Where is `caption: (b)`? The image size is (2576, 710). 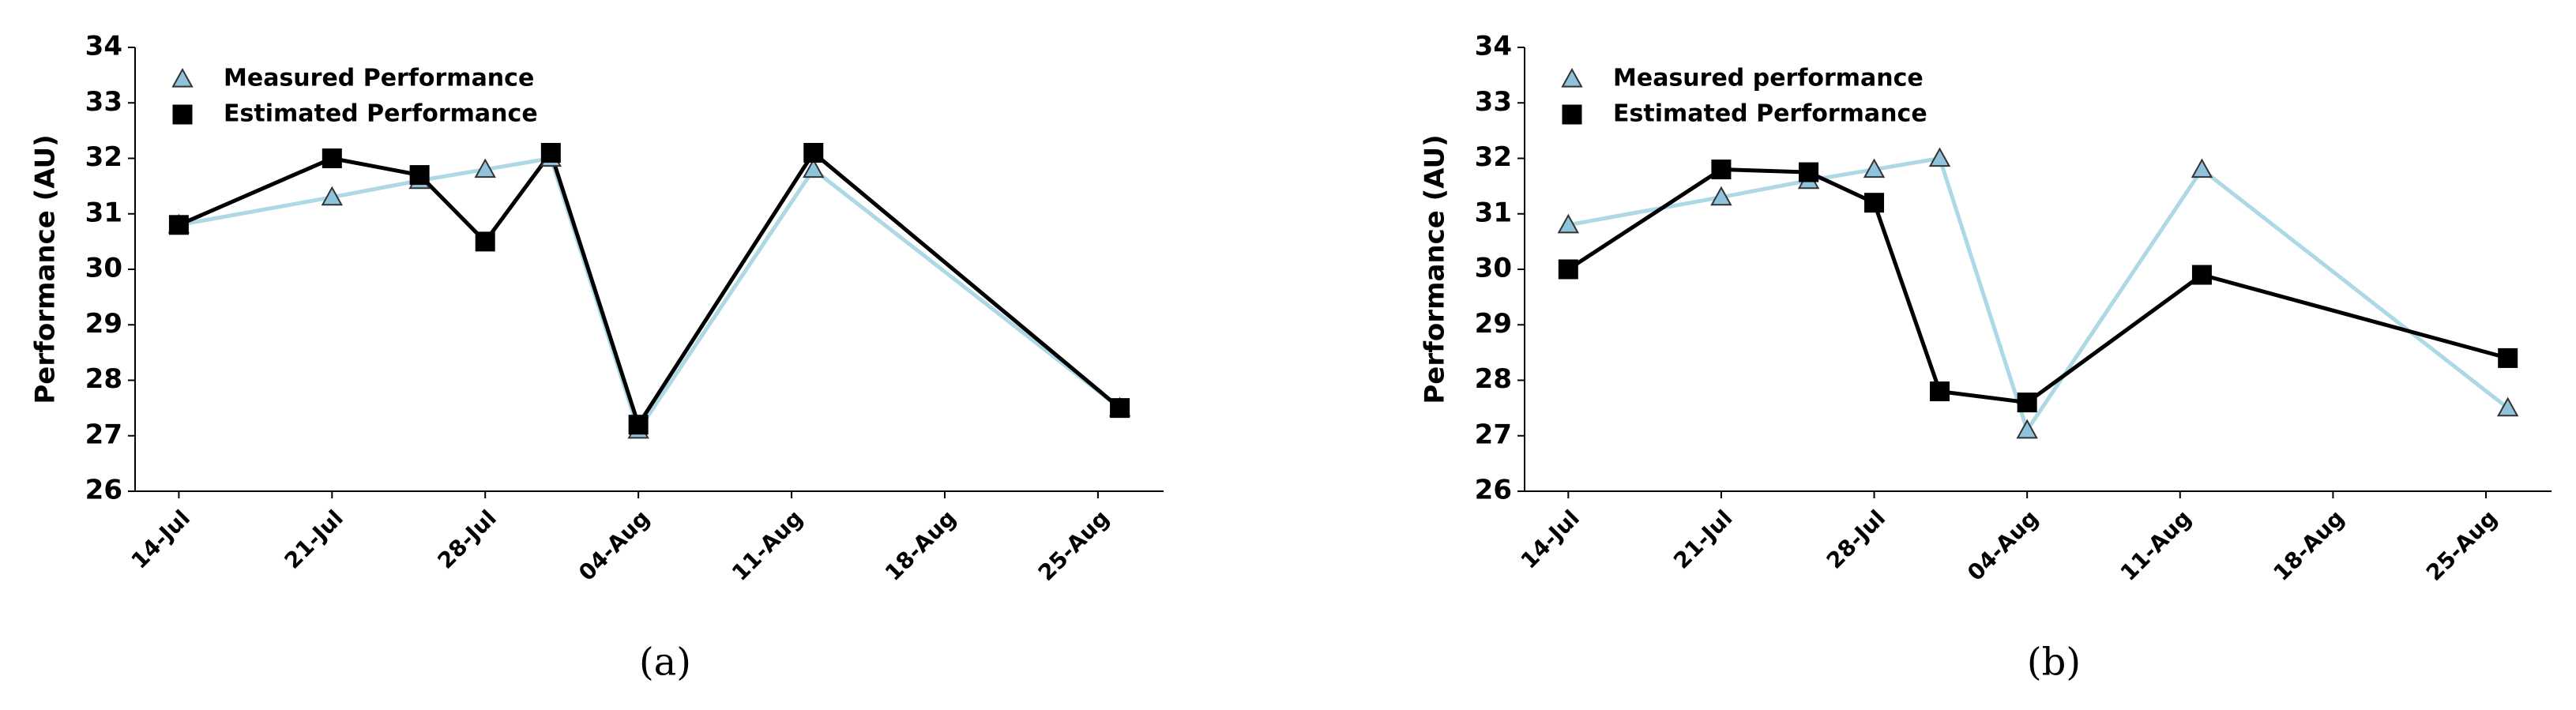 caption: (b) is located at coordinates (2054, 663).